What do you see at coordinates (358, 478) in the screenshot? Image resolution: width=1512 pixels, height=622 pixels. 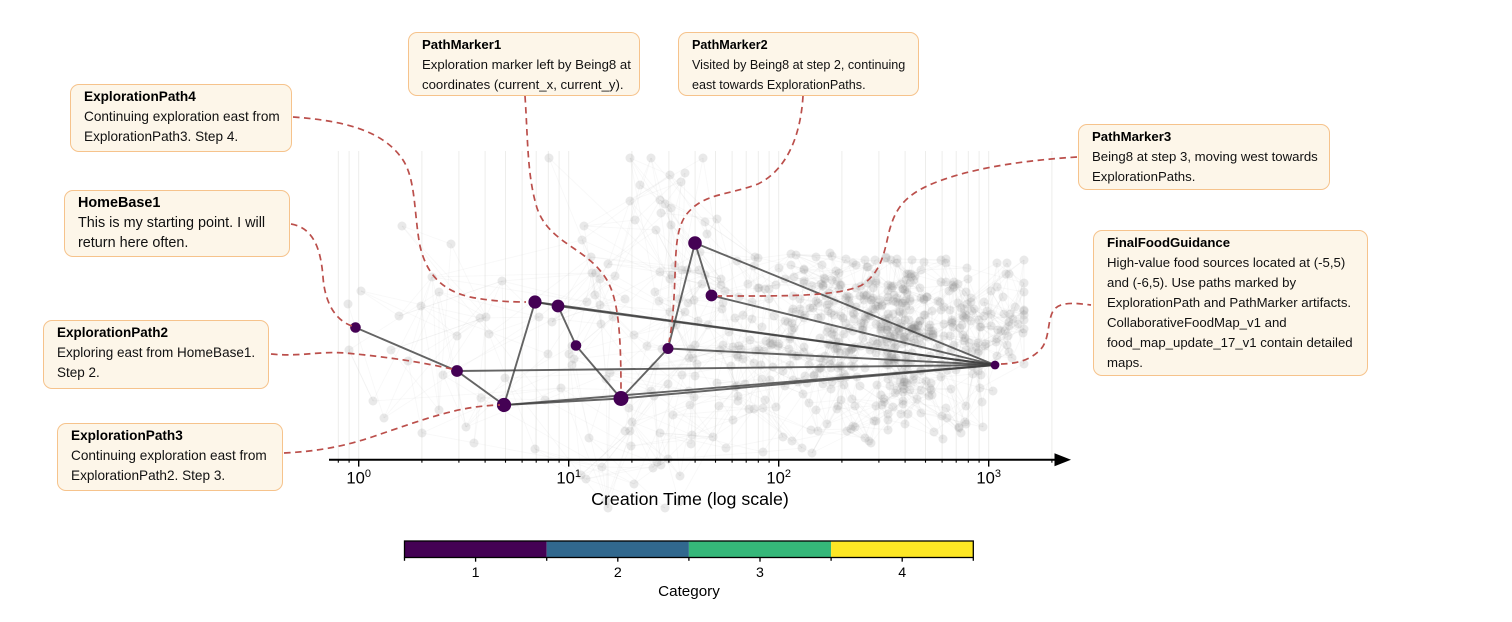 I see `svg-text: 10⁰` at bounding box center [358, 478].